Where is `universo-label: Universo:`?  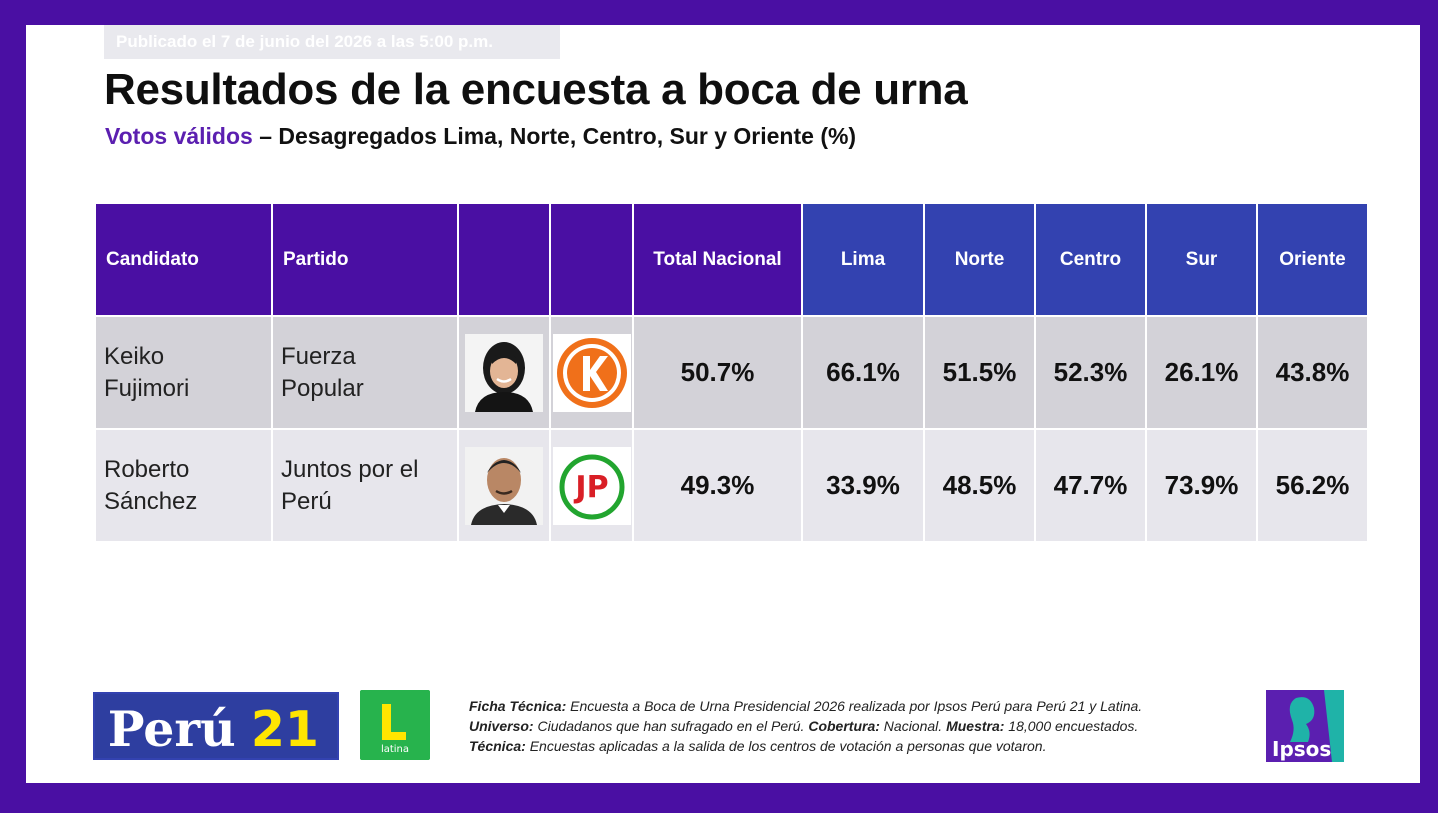 universo-label: Universo: is located at coordinates (501, 726).